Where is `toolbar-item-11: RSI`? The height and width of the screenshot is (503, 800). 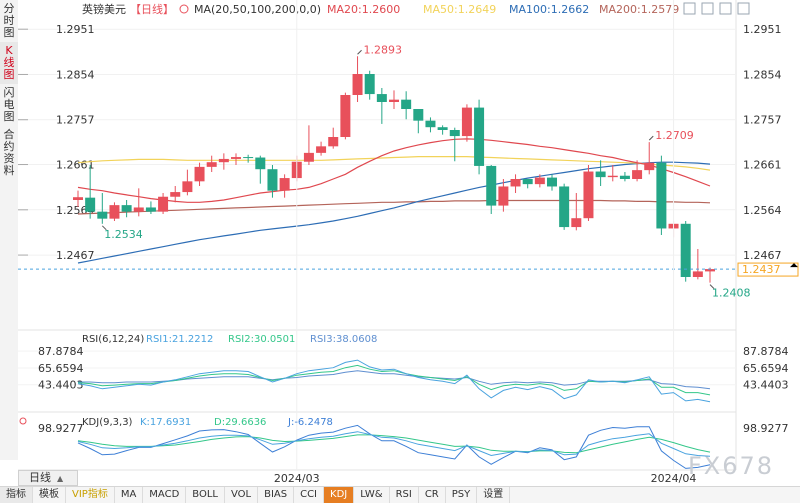
toolbar-item-11: RSI is located at coordinates (404, 495).